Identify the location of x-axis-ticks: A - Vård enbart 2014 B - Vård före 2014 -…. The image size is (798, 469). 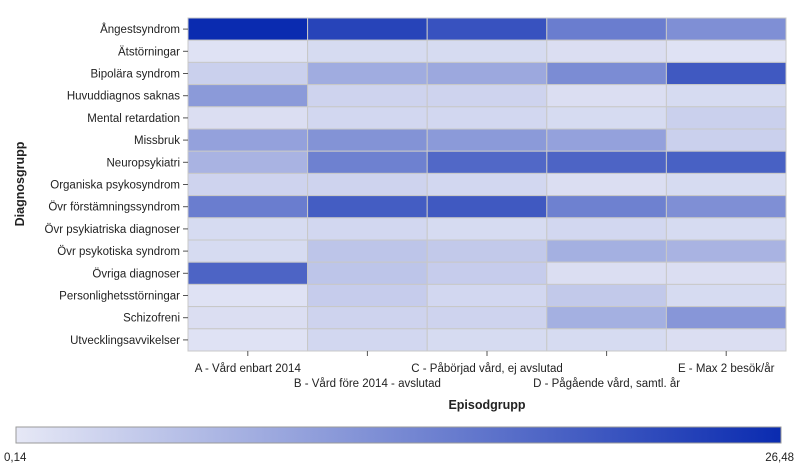
(485, 370).